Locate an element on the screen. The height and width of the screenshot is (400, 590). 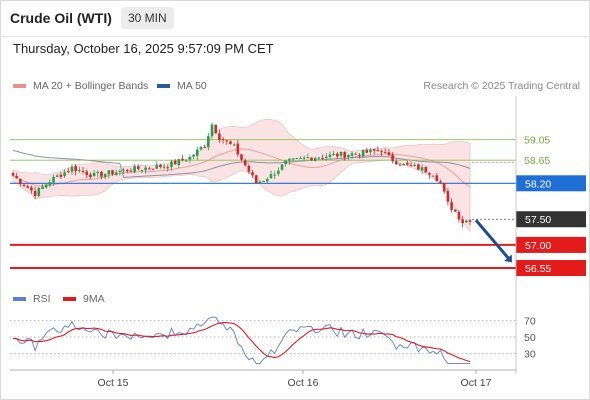
rsi-tick-50: 50 is located at coordinates (530, 338).